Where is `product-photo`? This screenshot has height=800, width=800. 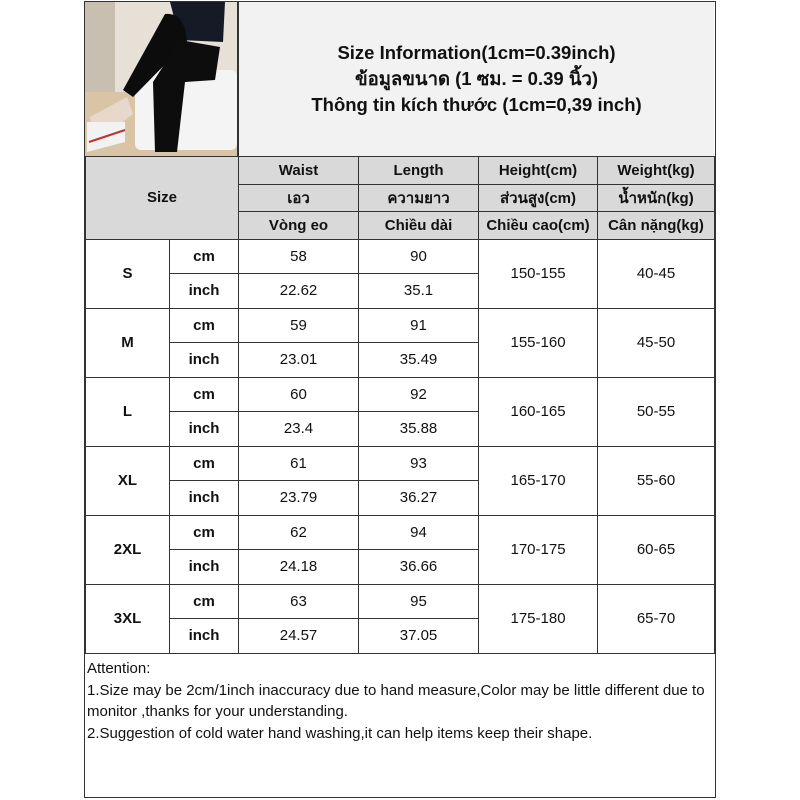 product-photo is located at coordinates (162, 79).